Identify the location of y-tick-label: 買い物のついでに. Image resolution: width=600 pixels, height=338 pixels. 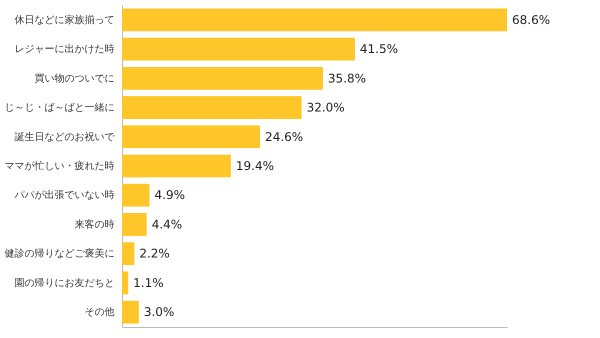
(74, 78).